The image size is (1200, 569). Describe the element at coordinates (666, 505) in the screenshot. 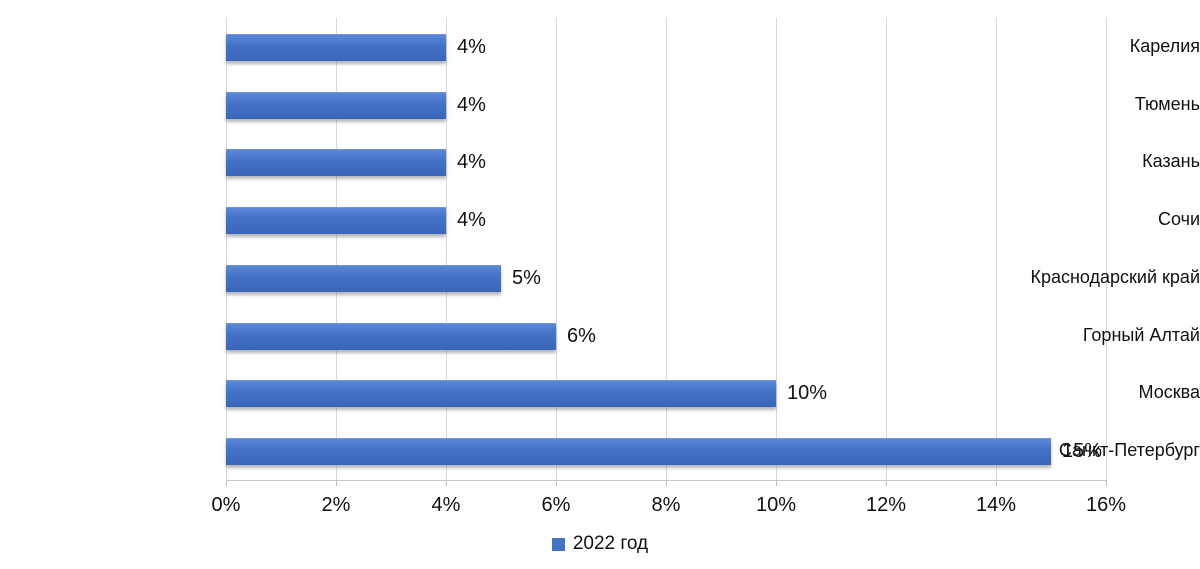

I see `x-tick-label: 8%` at that location.